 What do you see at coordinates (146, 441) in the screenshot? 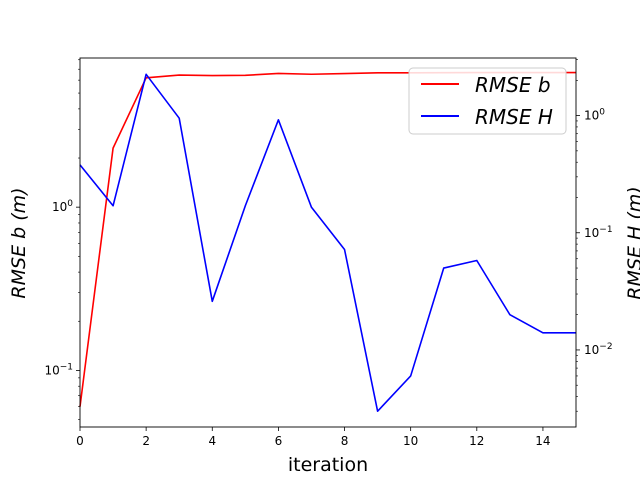
I see `x-tick-label: 2` at bounding box center [146, 441].